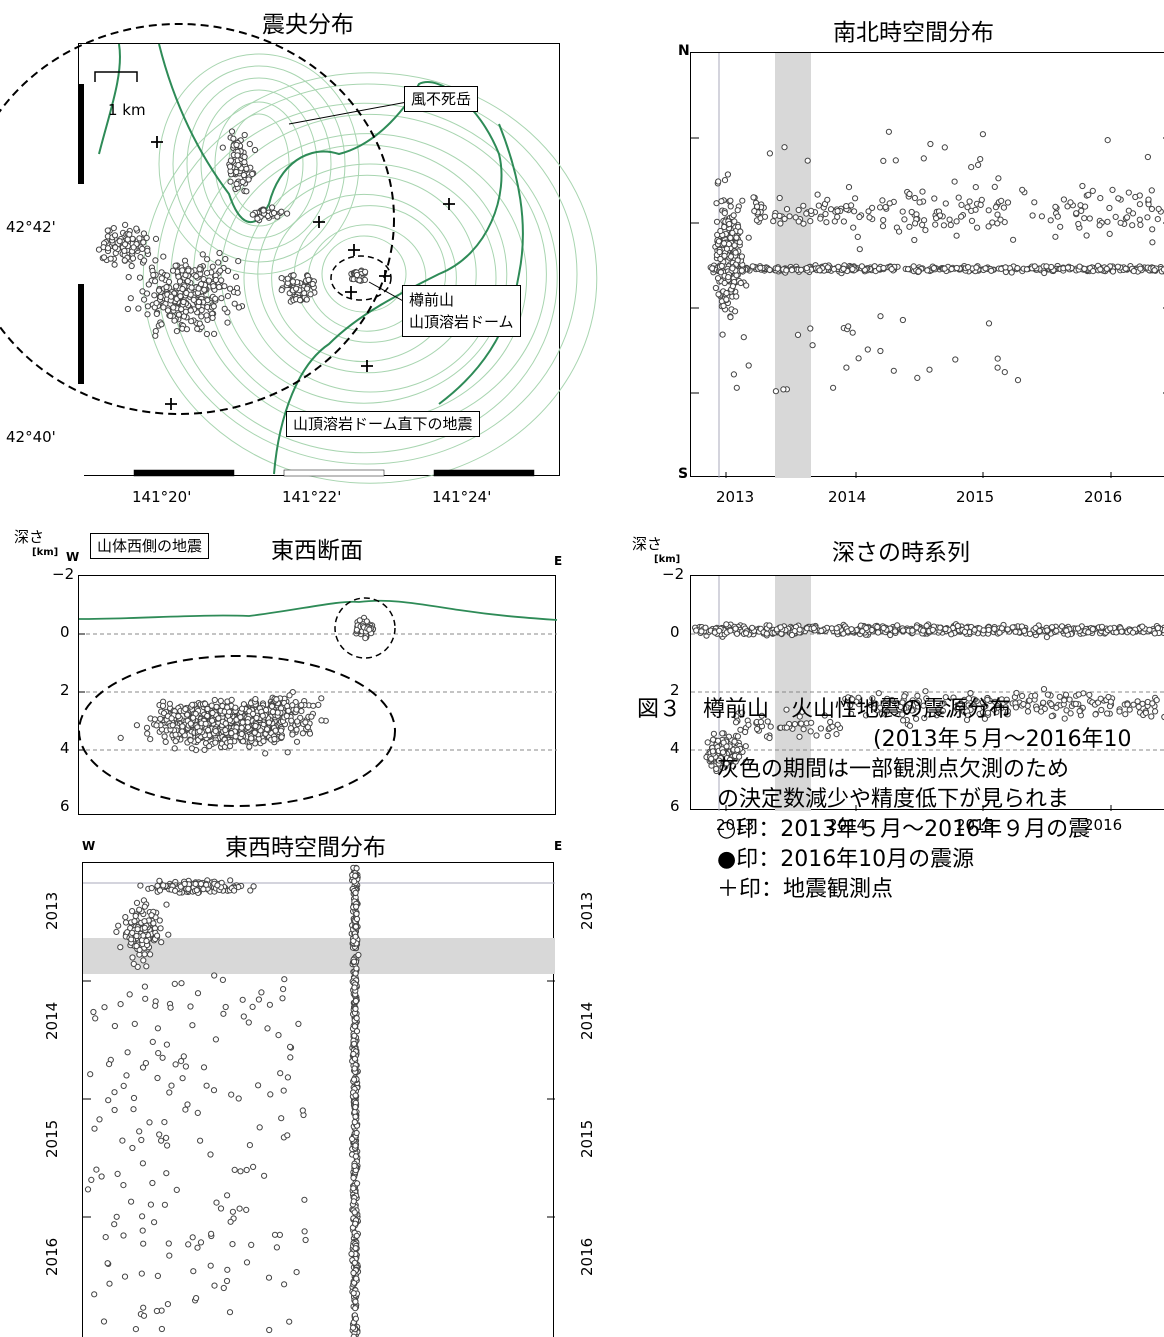 This screenshot has width=1164, height=1337. Describe the element at coordinates (683, 474) in the screenshot. I see `ns-s-label: S` at that location.